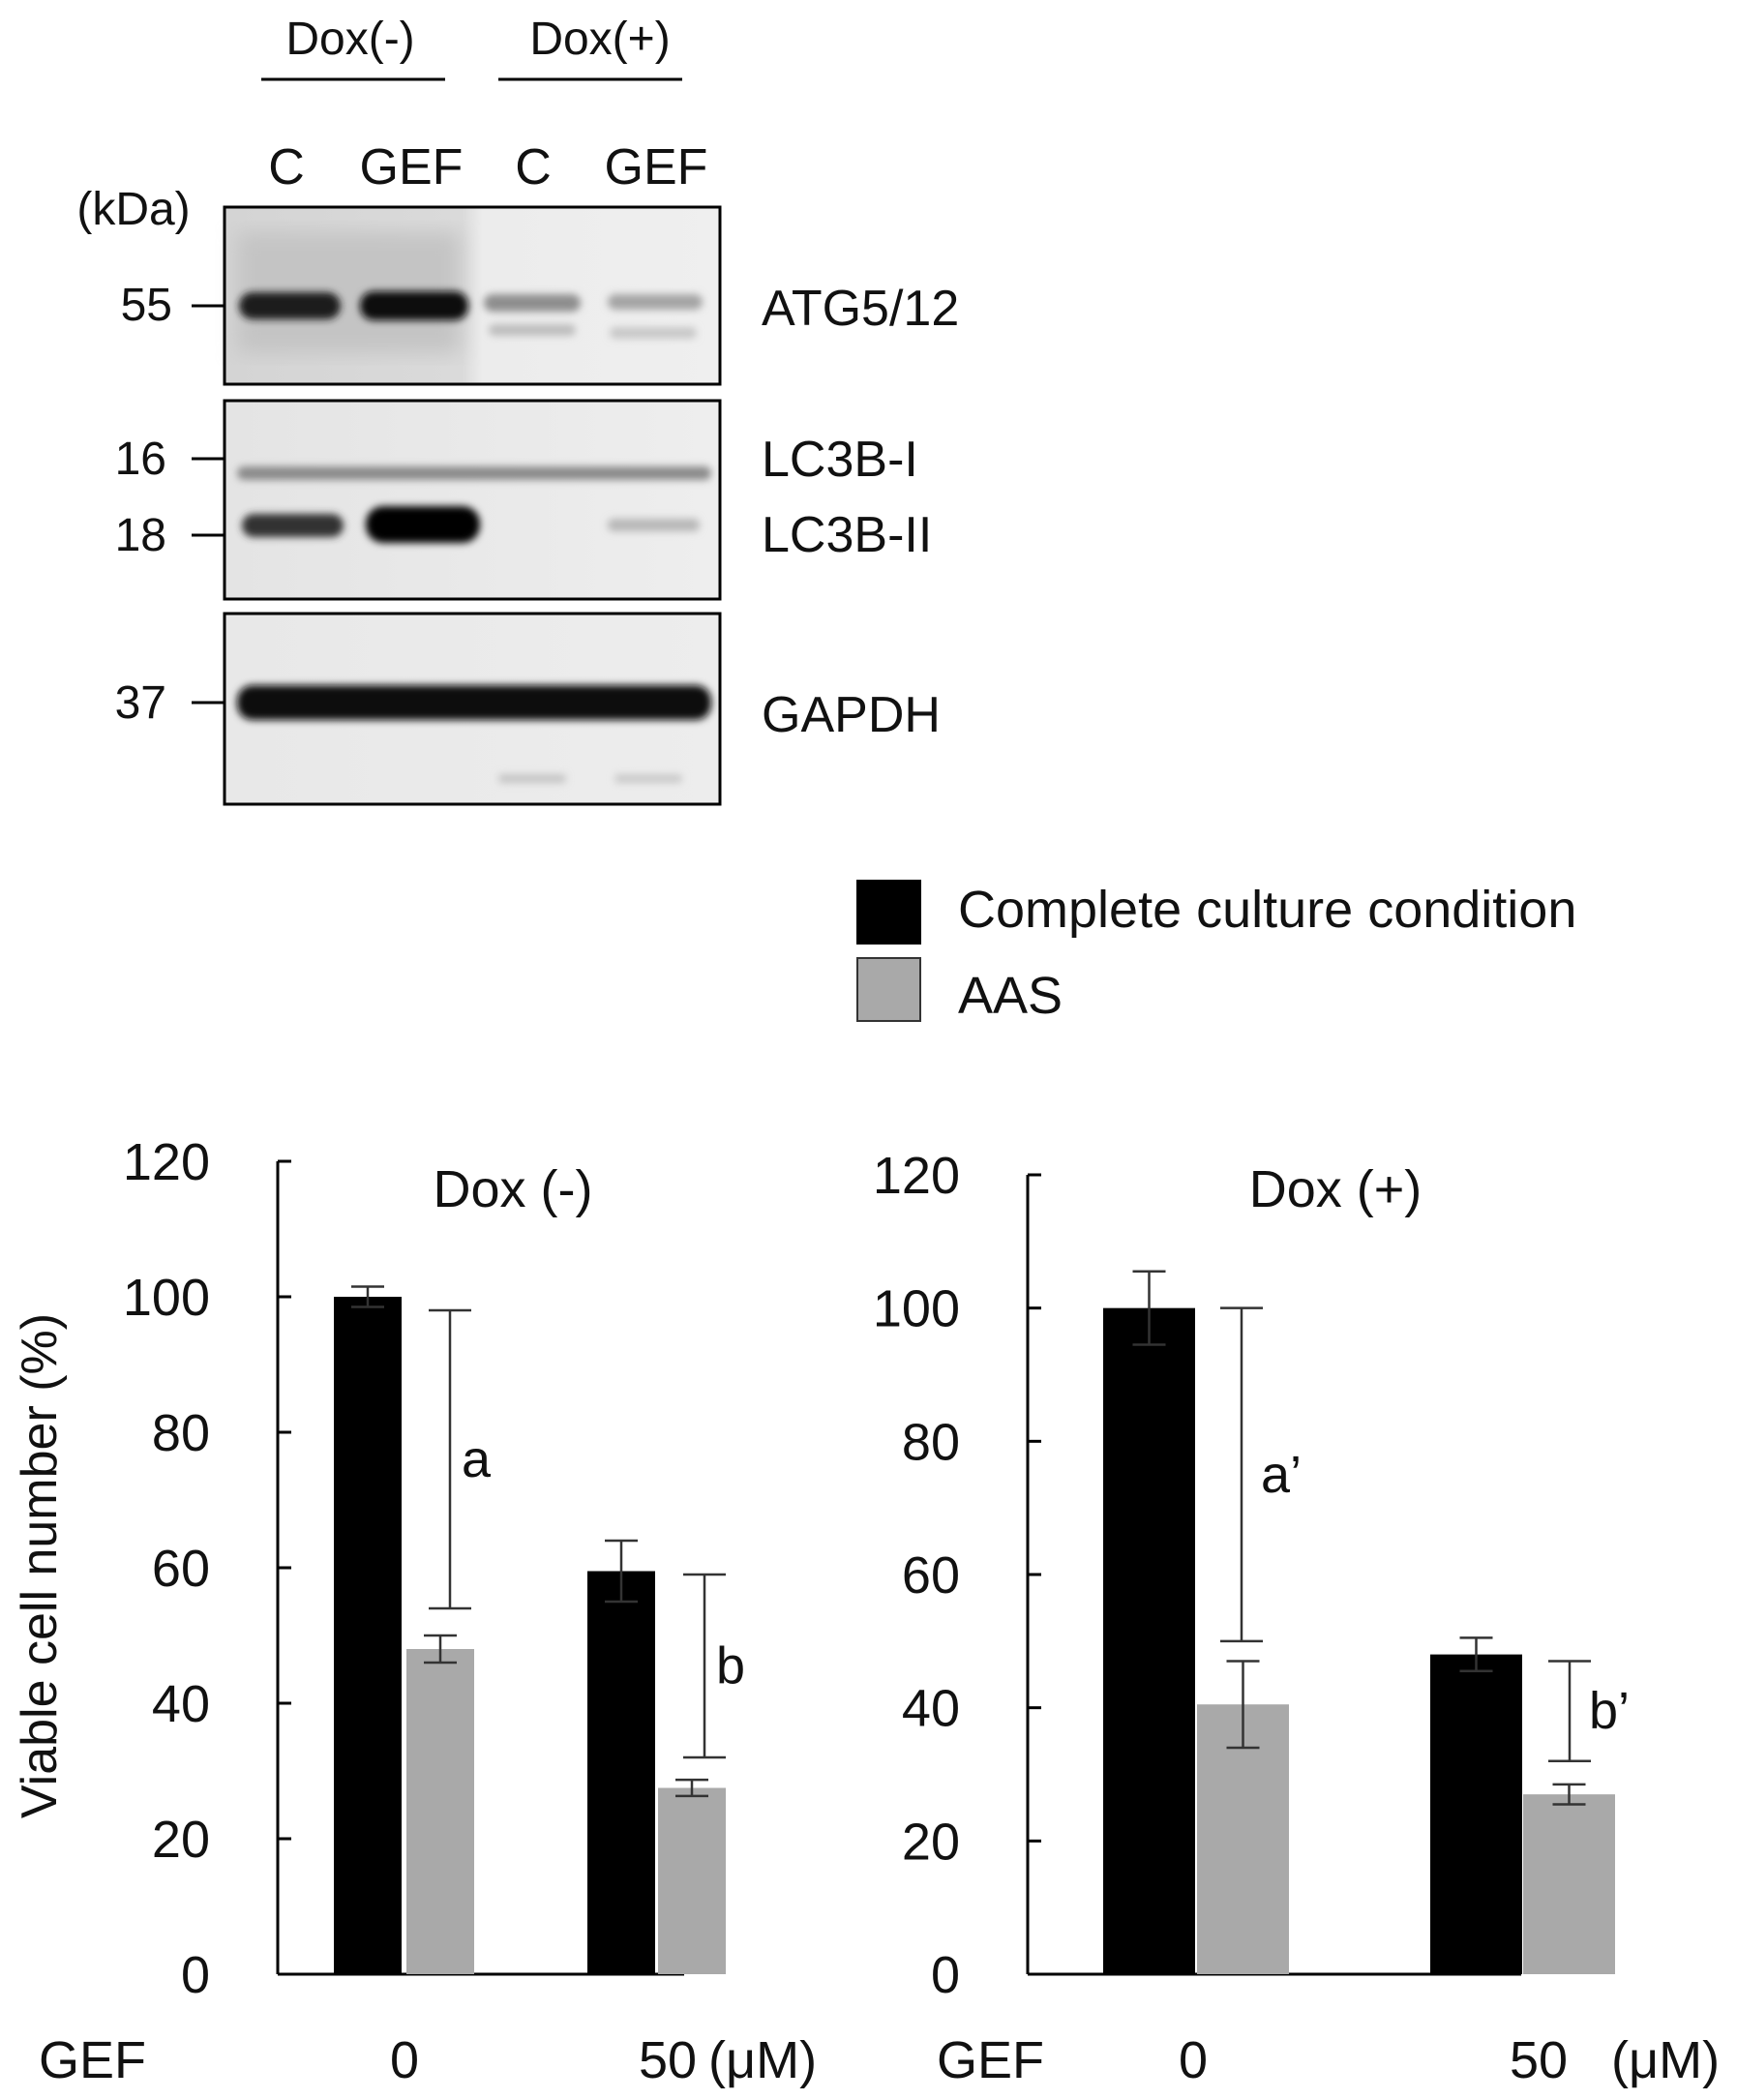  What do you see at coordinates (477, 1459) in the screenshot?
I see `significance-label: a` at bounding box center [477, 1459].